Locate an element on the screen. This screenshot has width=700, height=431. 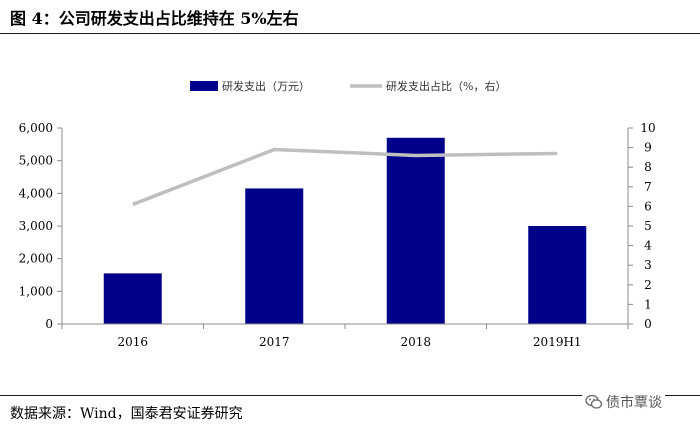
left-tick-label: 2,000 is located at coordinates (36, 259).